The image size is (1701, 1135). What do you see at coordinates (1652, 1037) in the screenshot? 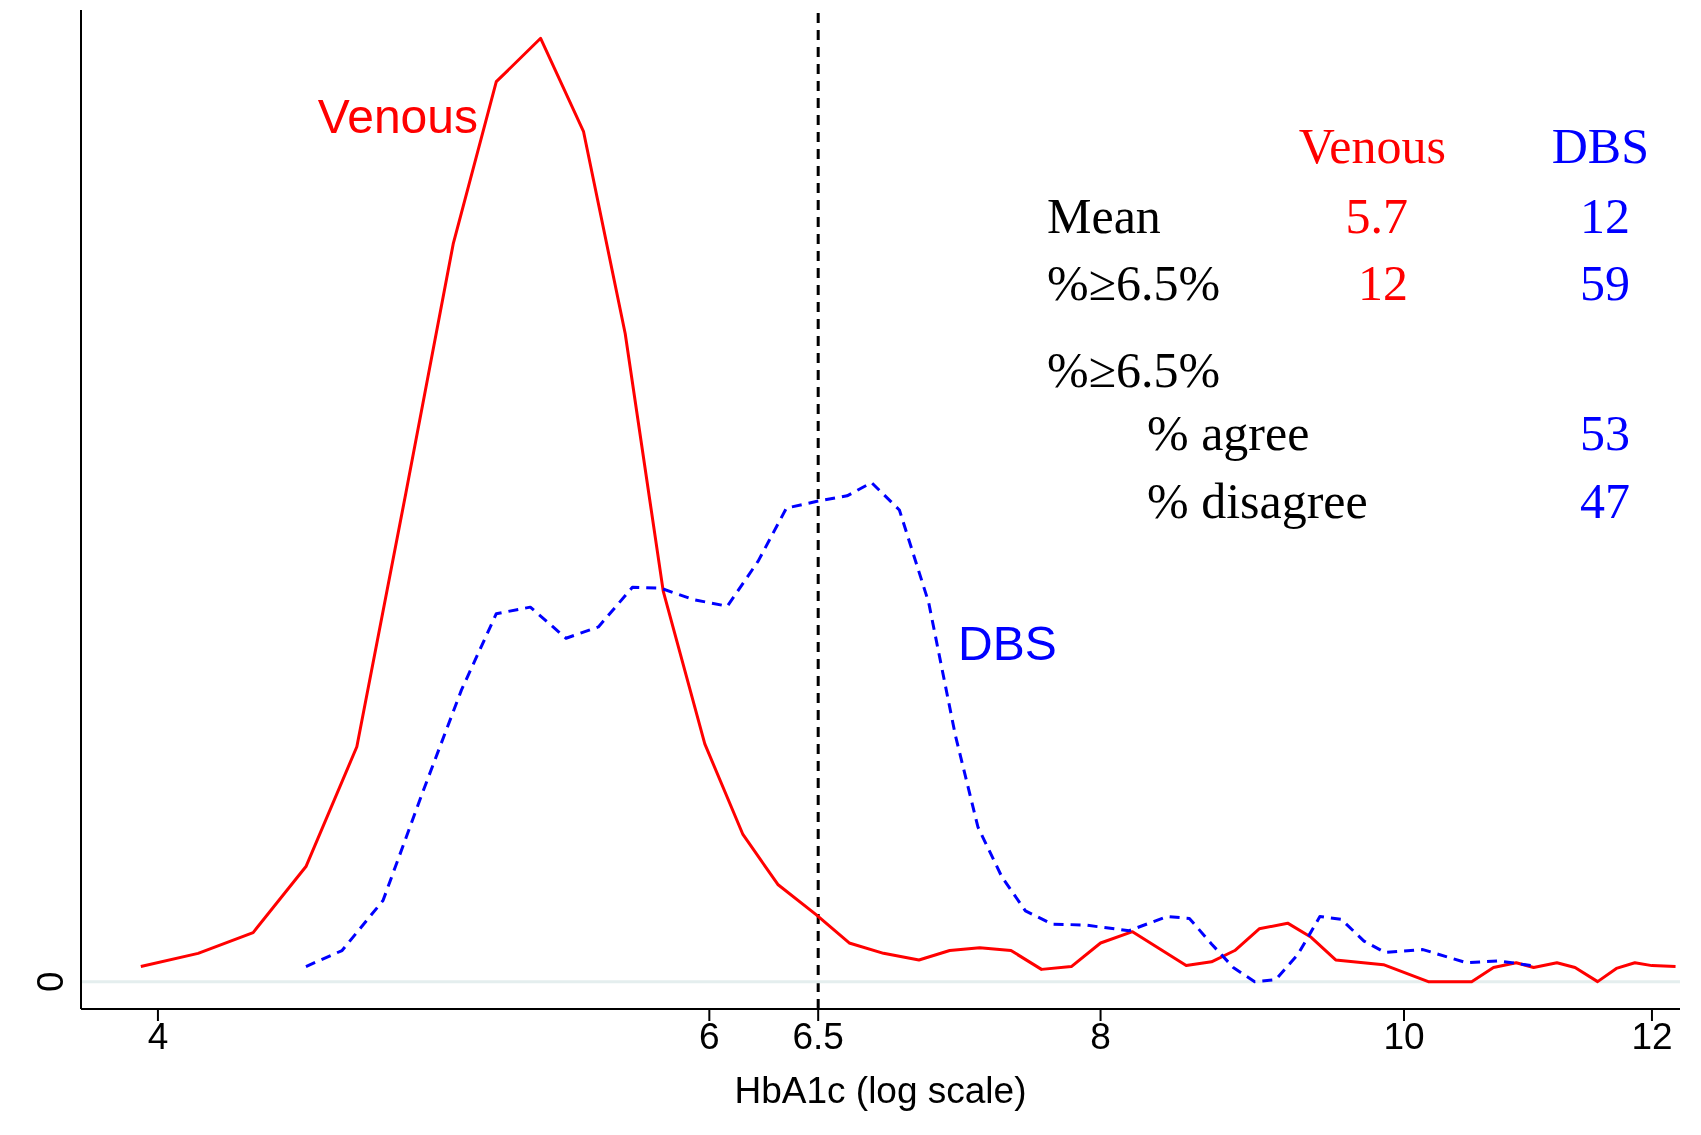
I see `x-tick-label: 12` at bounding box center [1652, 1037].